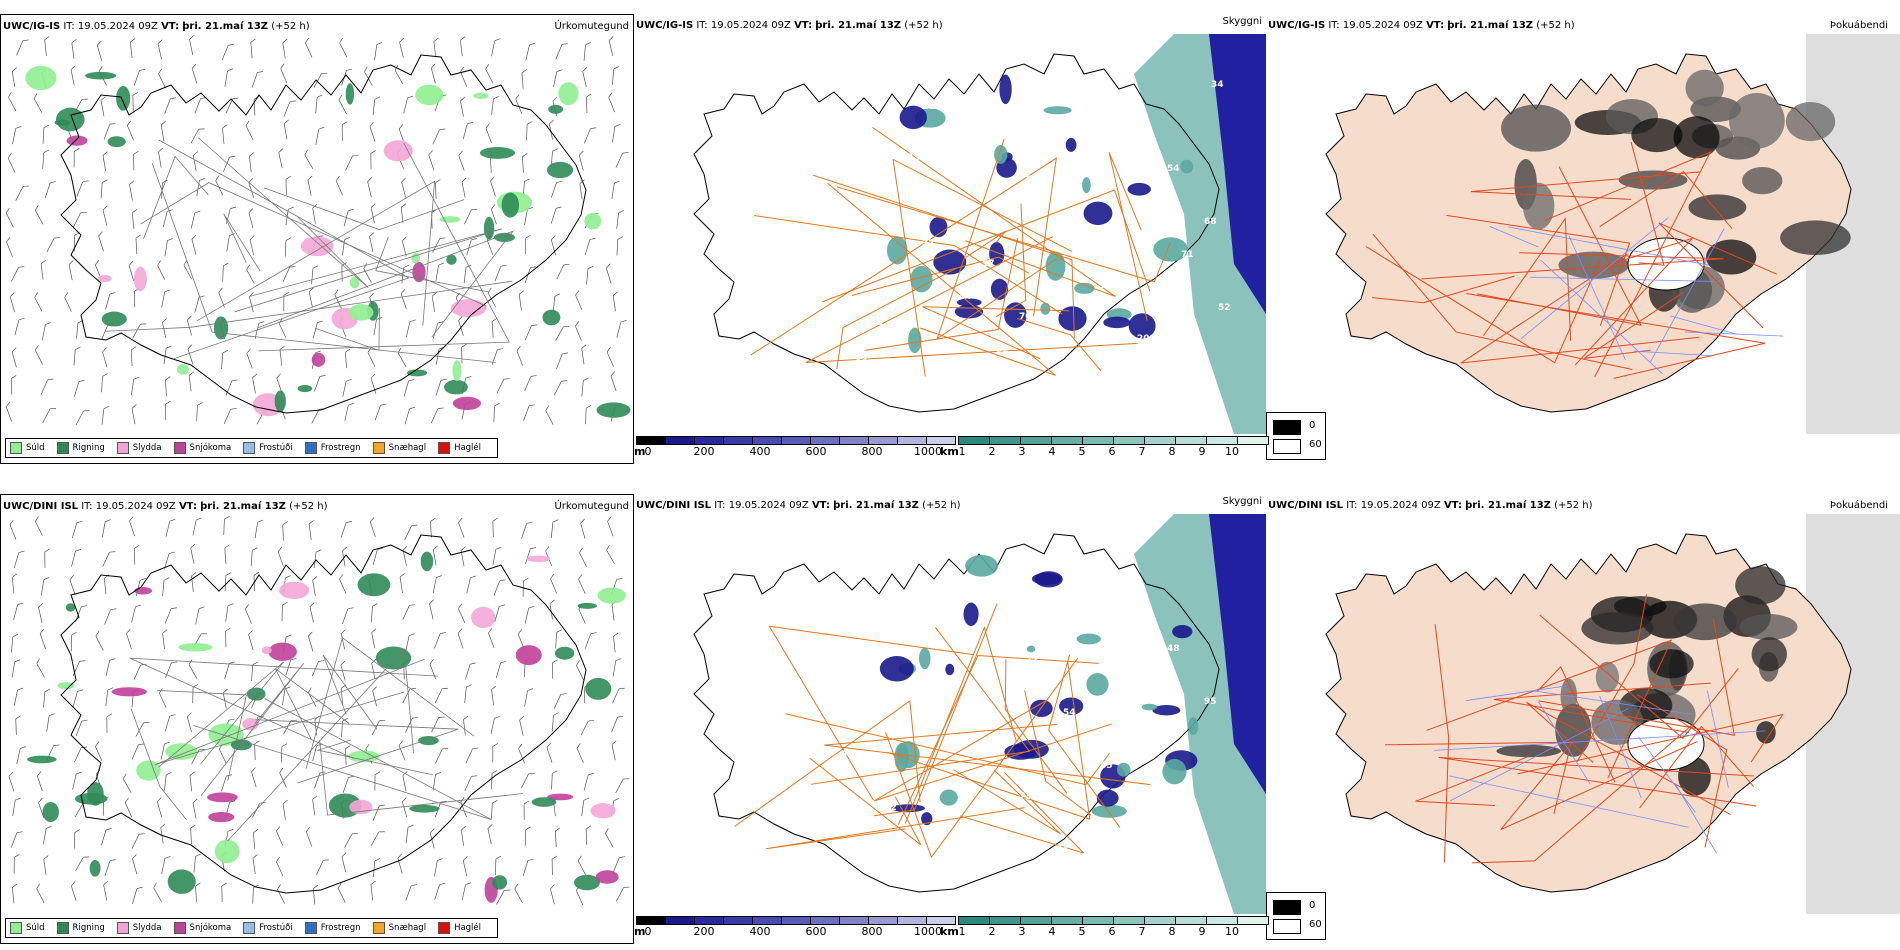 The height and width of the screenshot is (950, 1900). I want to click on visibility-area, so click(981, 565).